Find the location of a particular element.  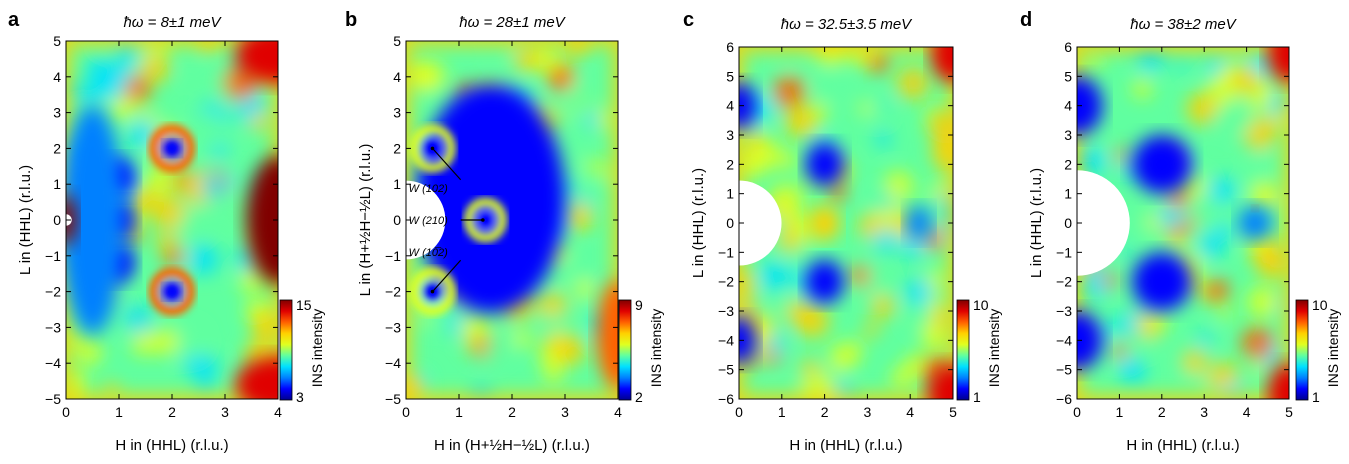

panel-title: ħω = 32.5±3.5 meV is located at coordinates (847, 24).